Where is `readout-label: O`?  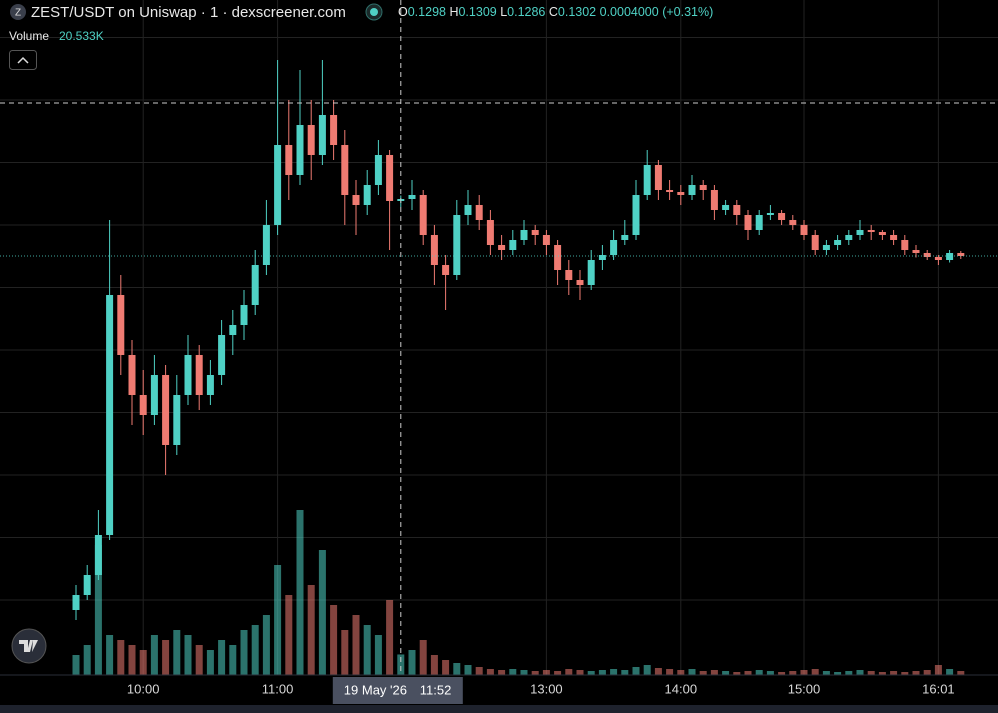
readout-label: O is located at coordinates (403, 12).